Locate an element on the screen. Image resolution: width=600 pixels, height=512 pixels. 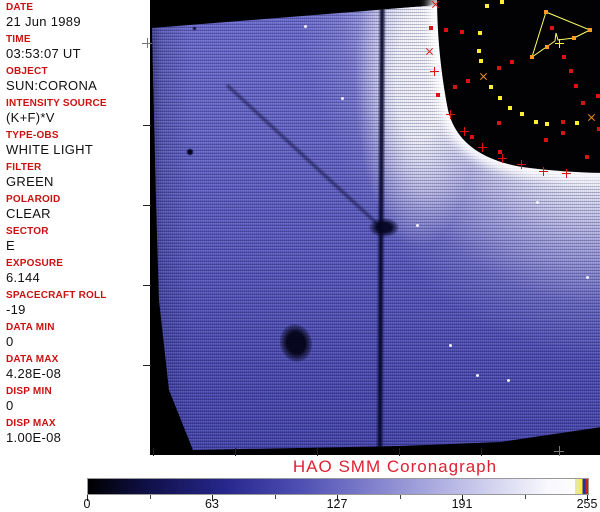
metadata-field: DATA MAX 4.28E-08 is located at coordinates (77, 367).